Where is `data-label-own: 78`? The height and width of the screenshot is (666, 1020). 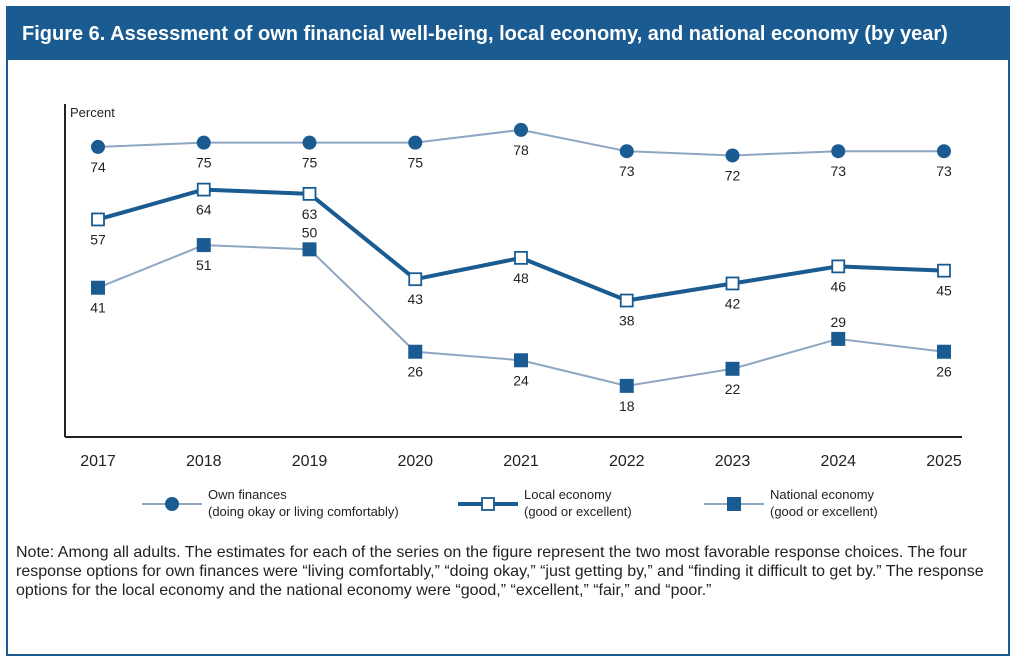 data-label-own: 78 is located at coordinates (521, 150).